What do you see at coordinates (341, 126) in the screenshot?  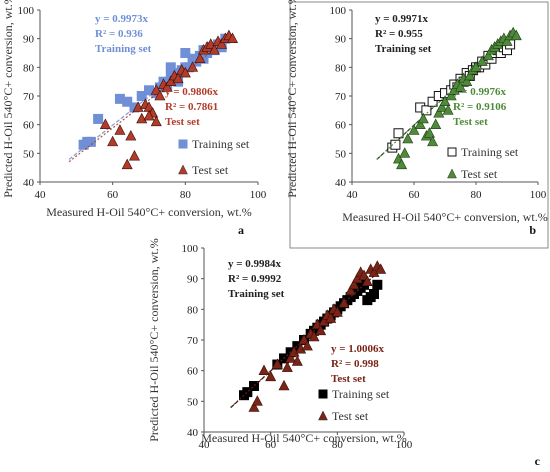 I see `y-tick-label: 60` at bounding box center [341, 126].